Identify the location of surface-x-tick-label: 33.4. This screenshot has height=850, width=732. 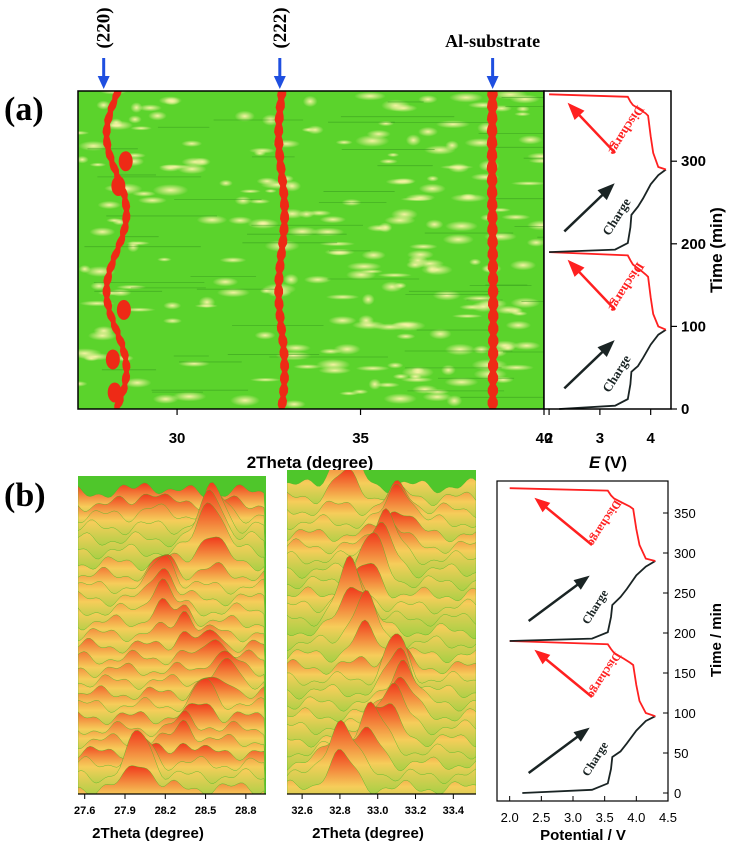
(454, 811).